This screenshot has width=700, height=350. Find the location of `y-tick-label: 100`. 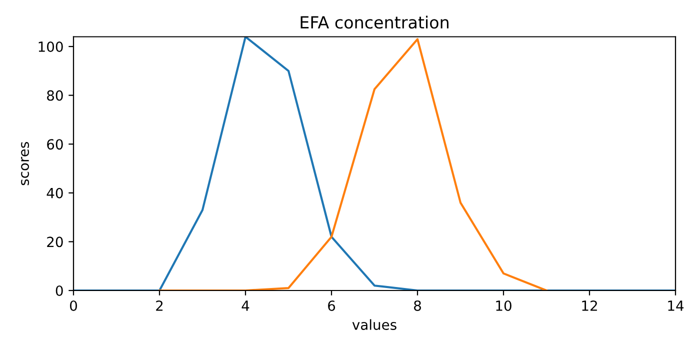

y-tick-label: 100 is located at coordinates (50, 46).